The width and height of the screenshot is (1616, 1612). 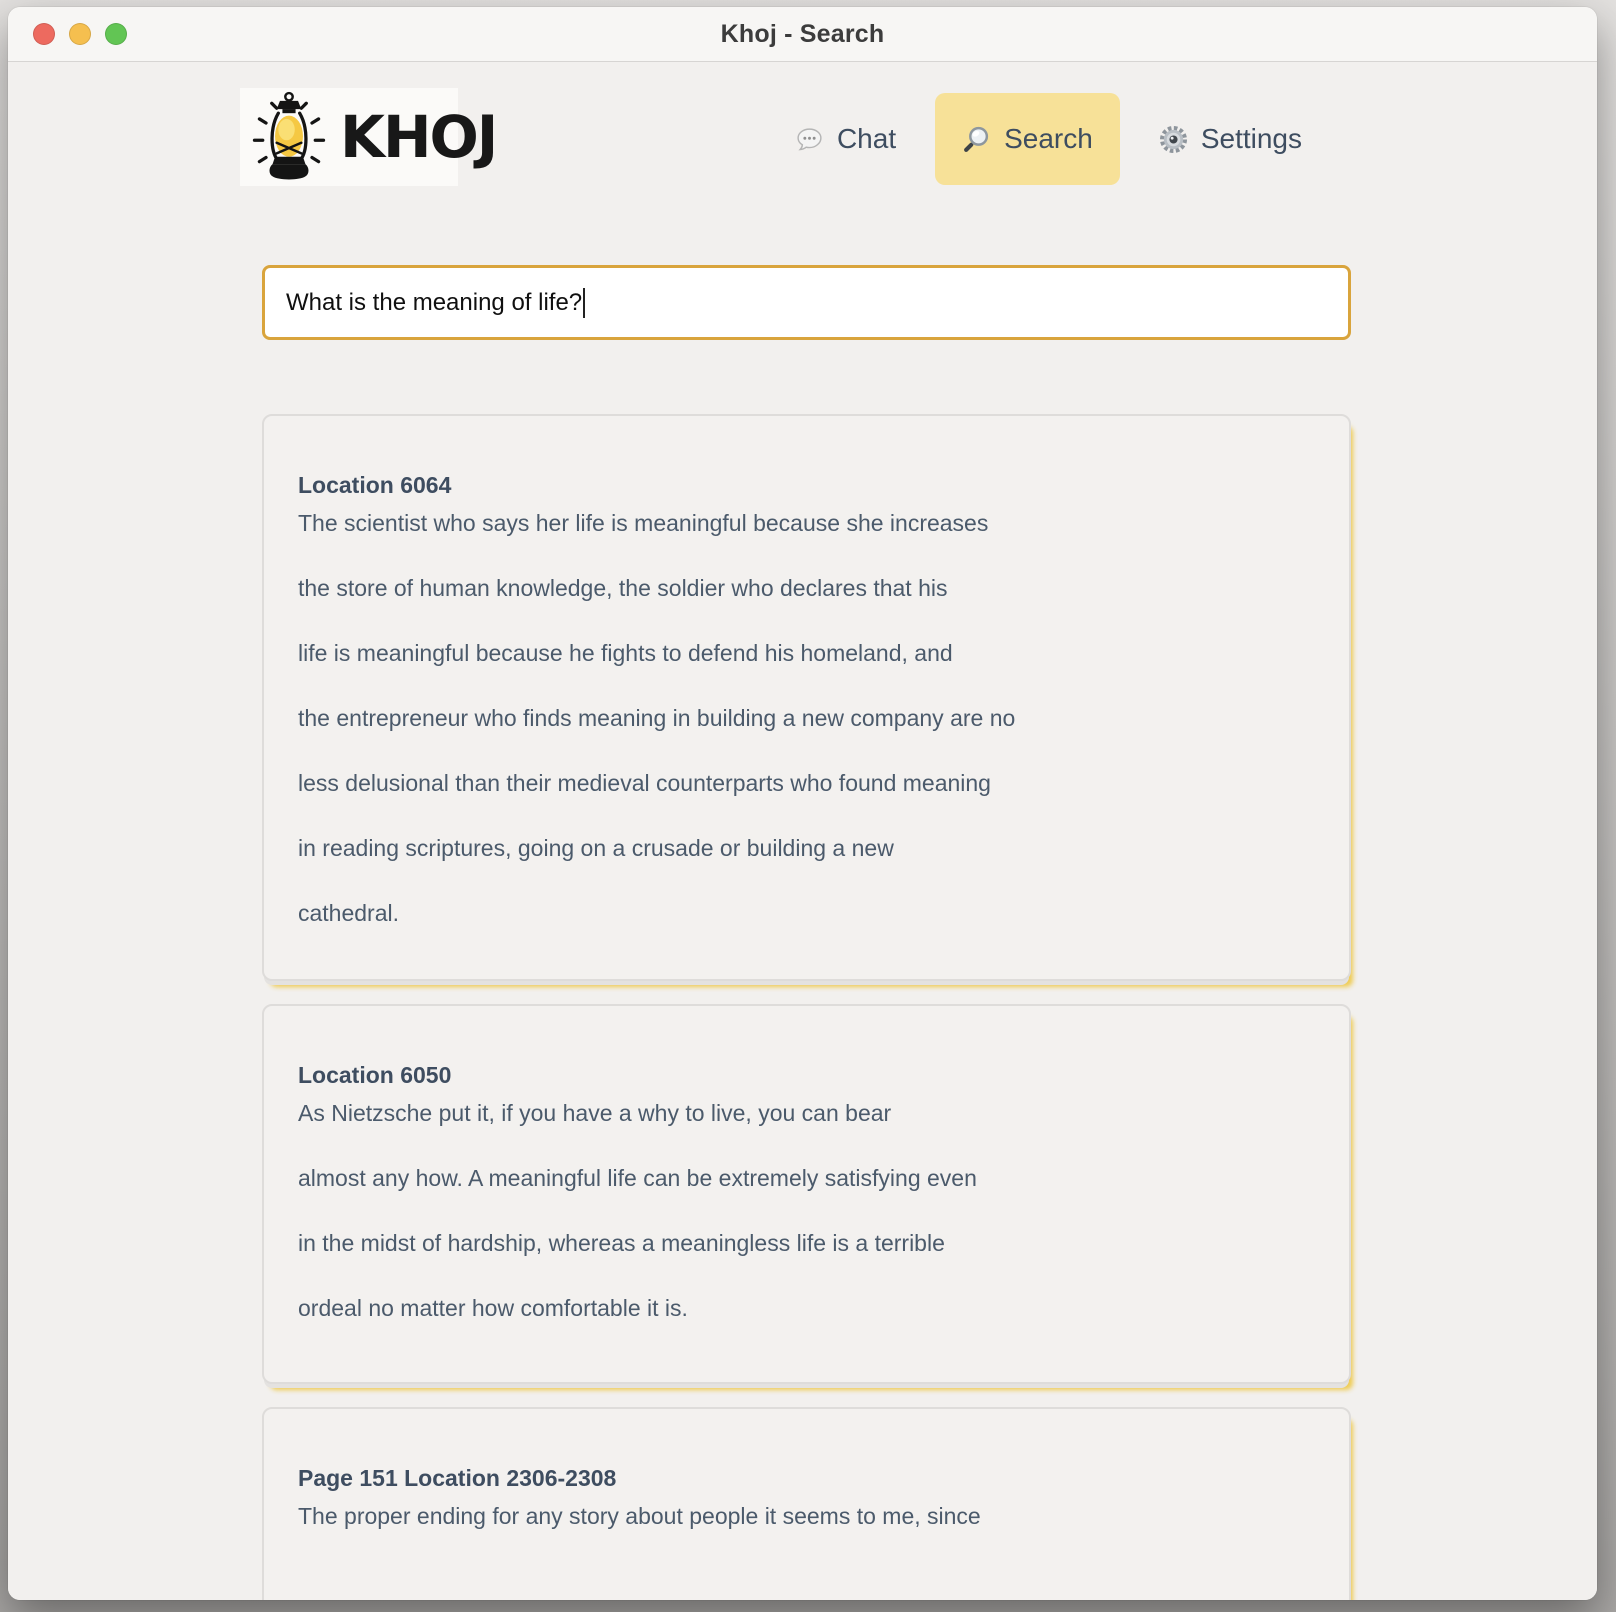 I want to click on nav-item-label: Search, so click(x=1048, y=138).